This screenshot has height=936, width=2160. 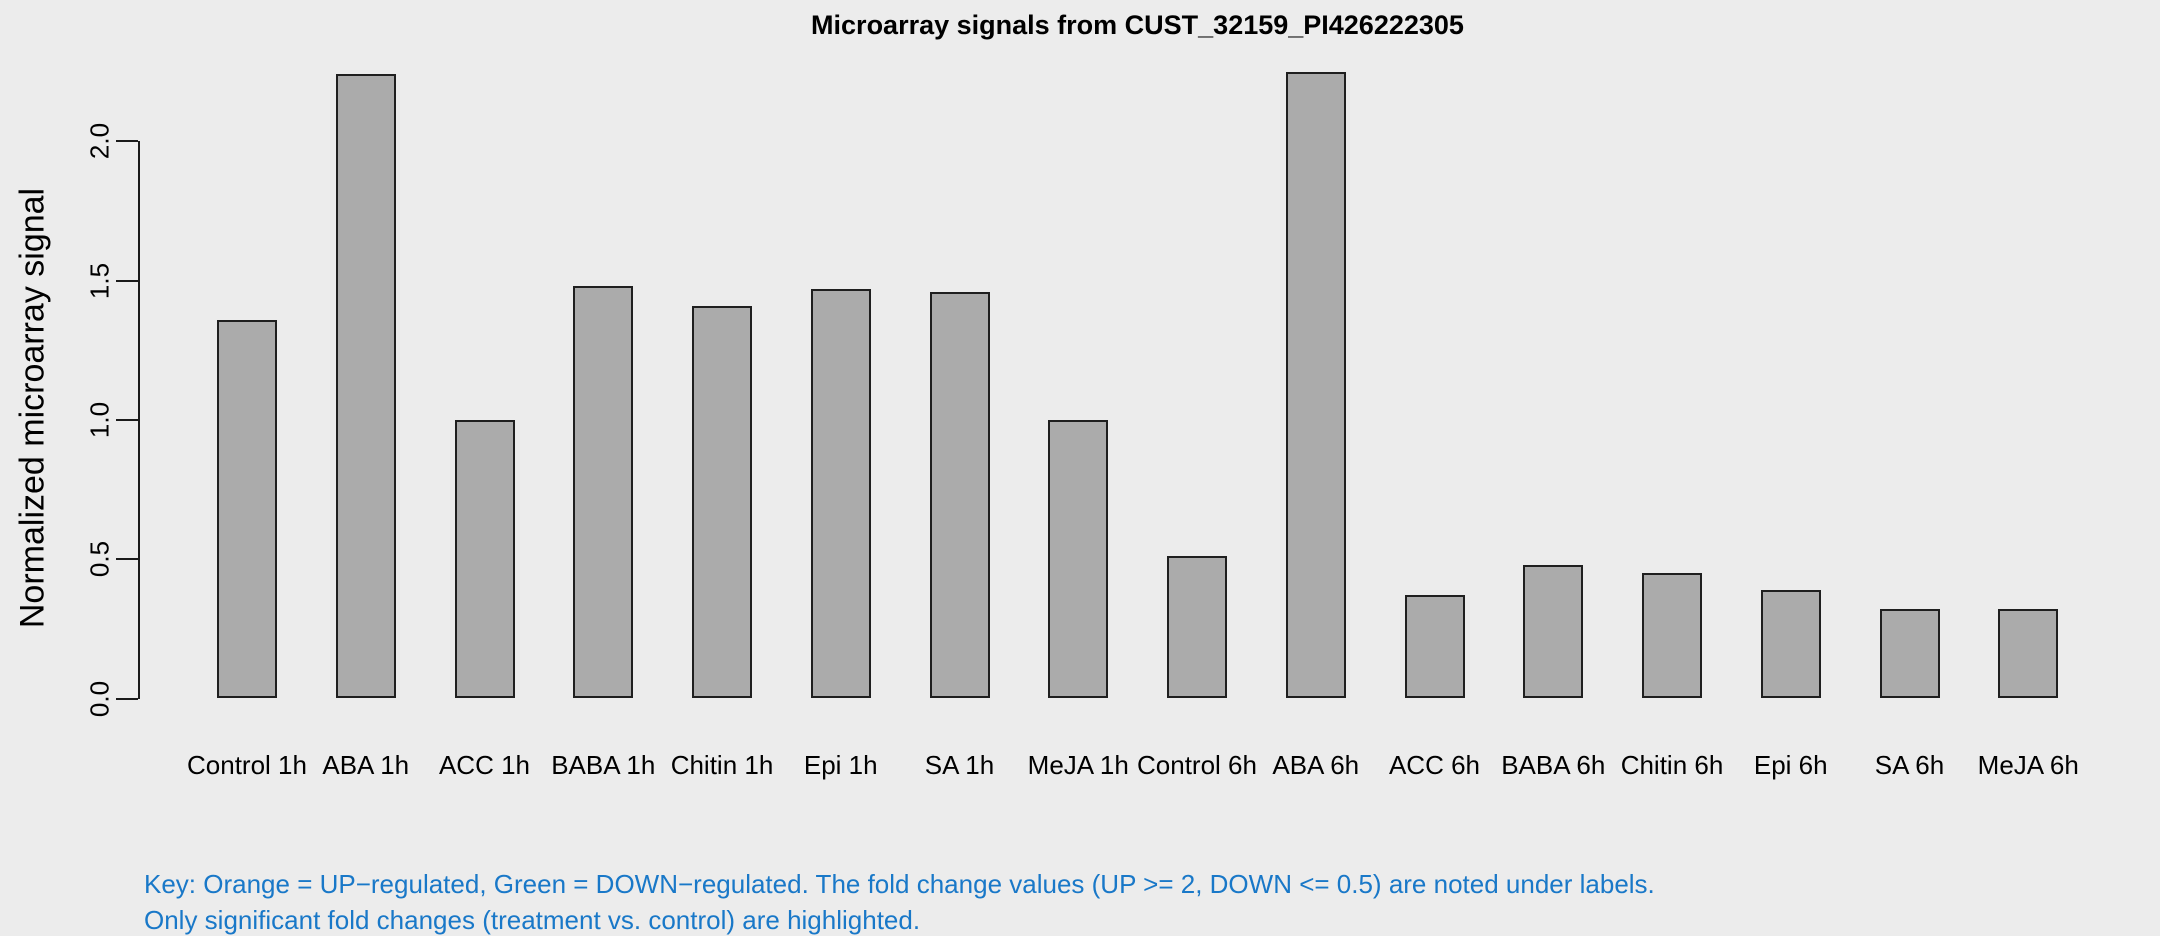 I want to click on x-label-sa-6h: SA 6h, so click(x=1909, y=765).